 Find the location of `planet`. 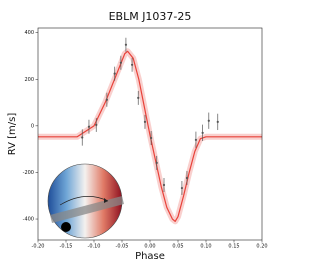

planet is located at coordinates (66, 227).